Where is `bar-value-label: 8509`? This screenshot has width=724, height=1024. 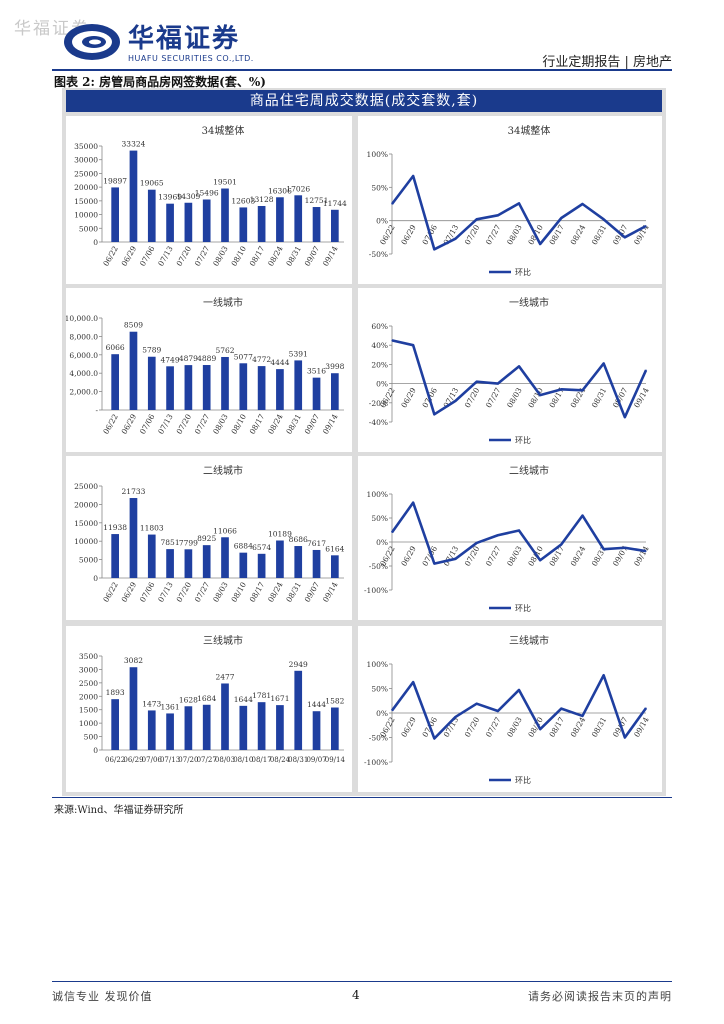 bar-value-label: 8509 is located at coordinates (133, 325).